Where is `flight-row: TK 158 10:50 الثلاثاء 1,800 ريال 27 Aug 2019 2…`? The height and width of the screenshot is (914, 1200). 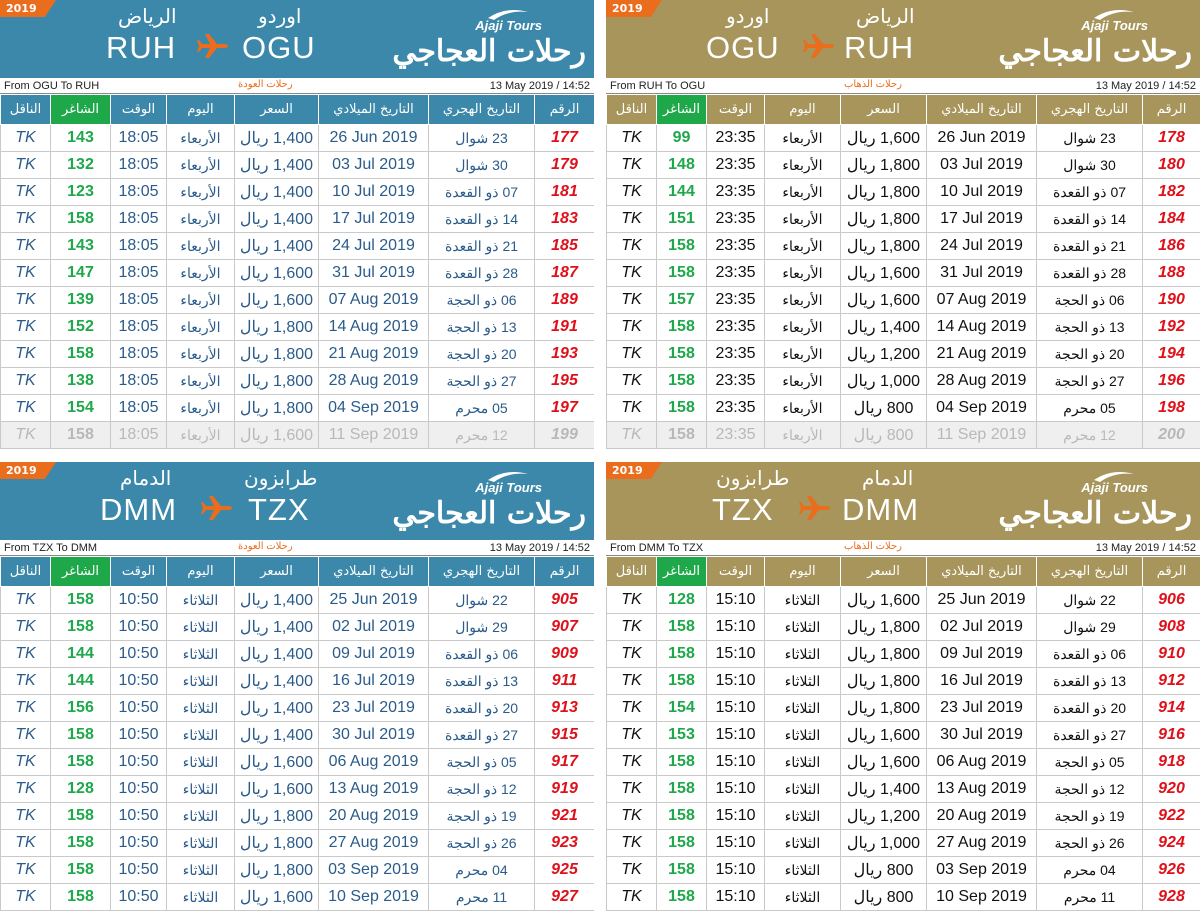 flight-row: TK 158 10:50 الثلاثاء 1,800 ريال 27 Aug 2019 2… is located at coordinates (297, 843).